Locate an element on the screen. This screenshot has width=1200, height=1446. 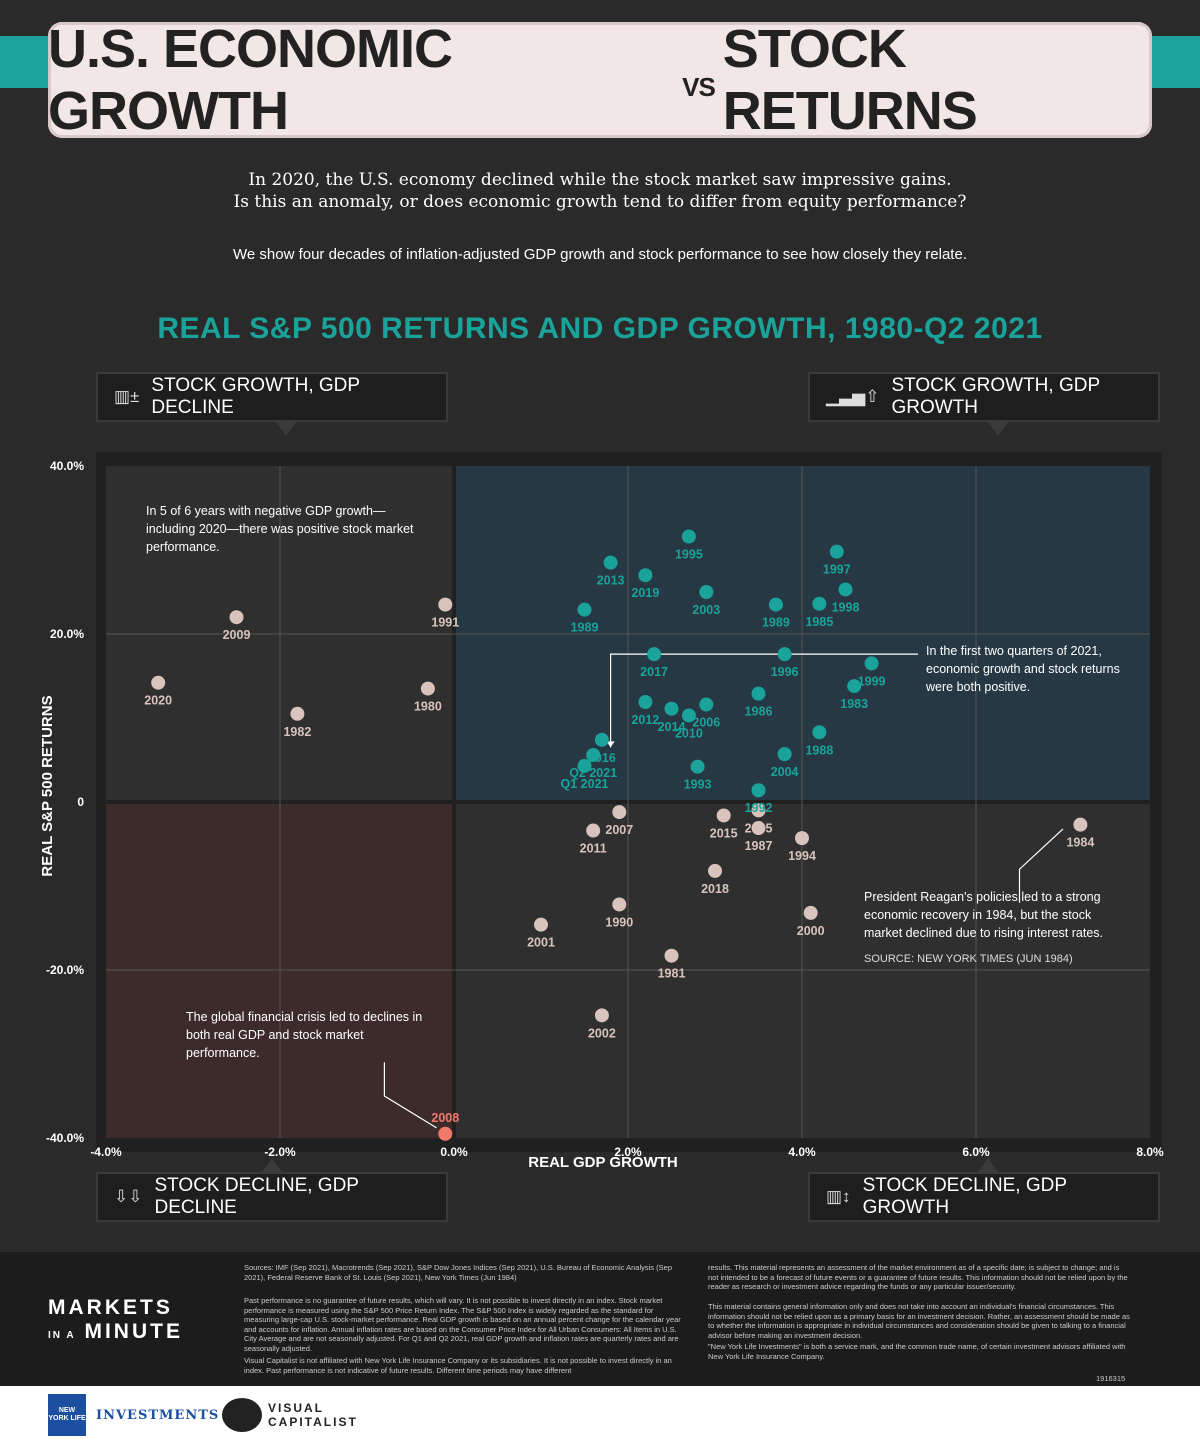
data-point-label: 1997 is located at coordinates (837, 570).